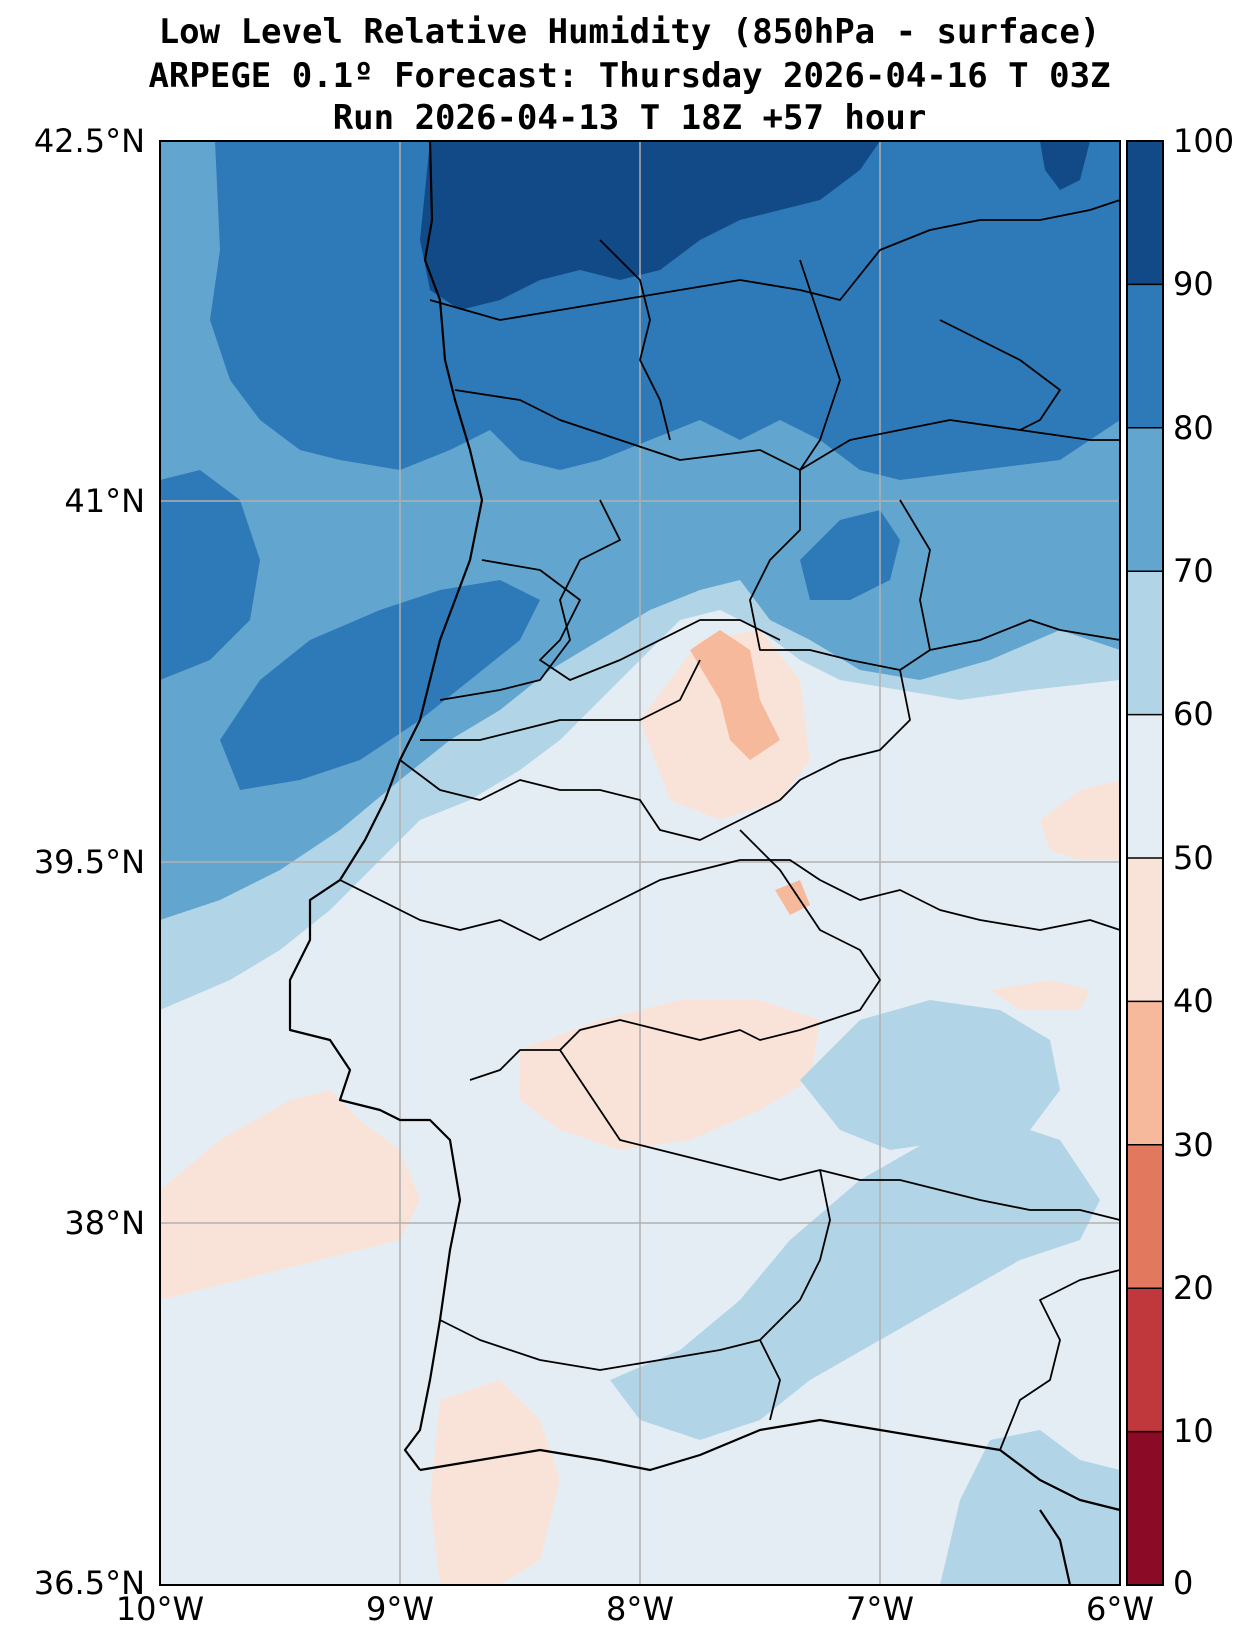 The height and width of the screenshot is (1646, 1259). What do you see at coordinates (1193, 1431) in the screenshot?
I see `colorbar-label-10: 10` at bounding box center [1193, 1431].